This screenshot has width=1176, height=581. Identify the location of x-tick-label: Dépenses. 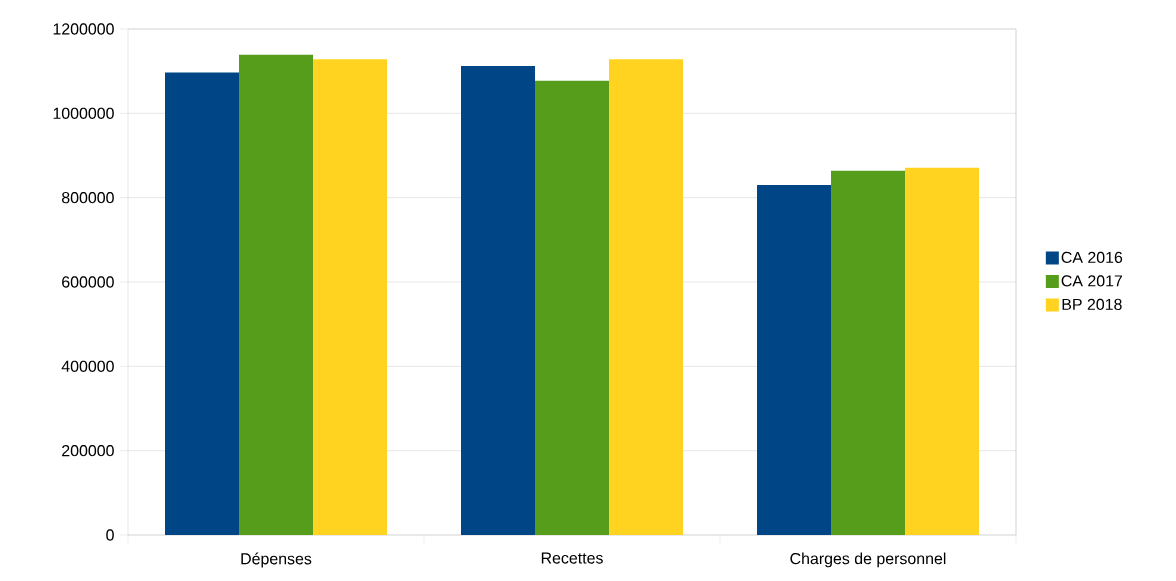
(276, 560).